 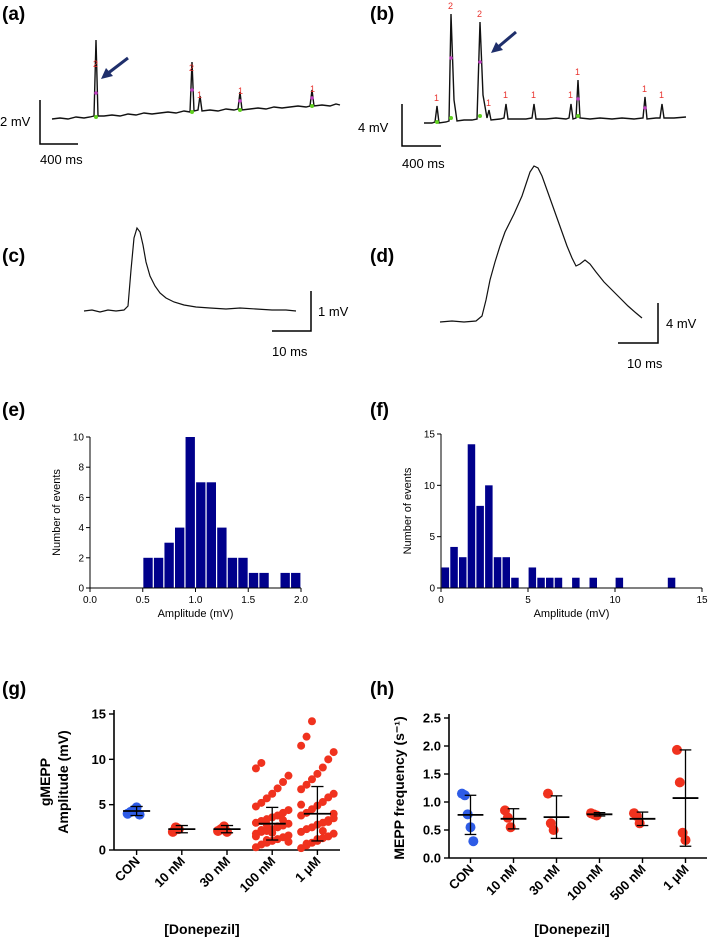 I want to click on arrow-b, so click(x=504, y=41).